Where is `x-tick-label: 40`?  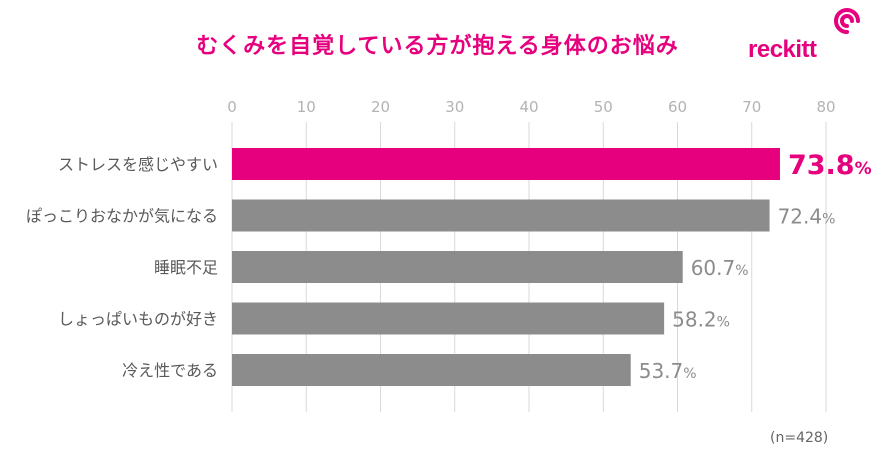
x-tick-label: 40 is located at coordinates (528, 107).